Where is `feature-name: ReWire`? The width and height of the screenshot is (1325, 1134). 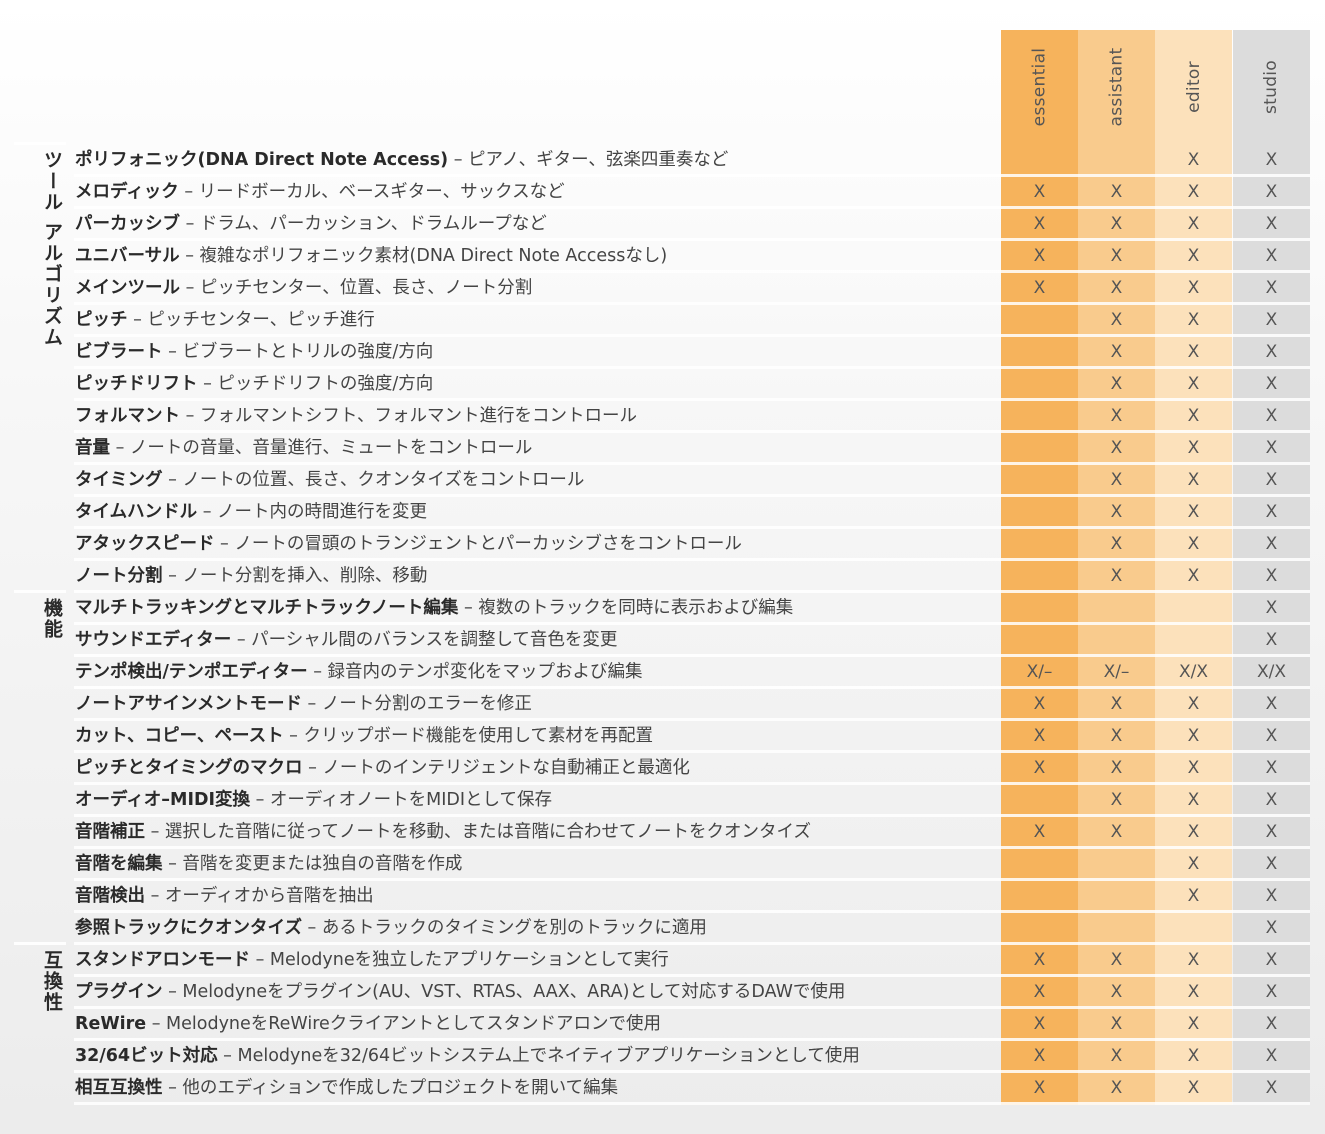 feature-name: ReWire is located at coordinates (111, 1024).